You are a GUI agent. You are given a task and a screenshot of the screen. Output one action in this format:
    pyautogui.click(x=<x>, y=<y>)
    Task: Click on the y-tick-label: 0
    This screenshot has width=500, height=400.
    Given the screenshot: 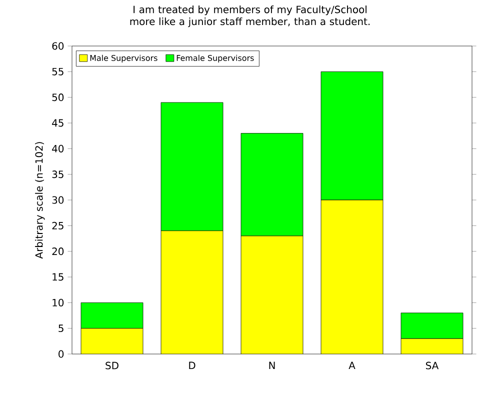 What is the action you would take?
    pyautogui.click(x=61, y=354)
    